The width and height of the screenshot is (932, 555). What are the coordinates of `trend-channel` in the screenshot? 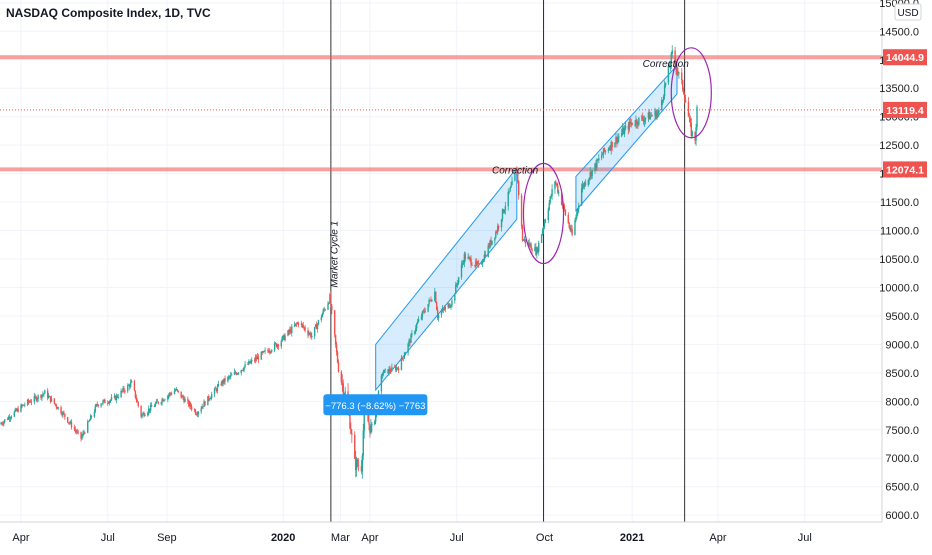 It's located at (626, 138).